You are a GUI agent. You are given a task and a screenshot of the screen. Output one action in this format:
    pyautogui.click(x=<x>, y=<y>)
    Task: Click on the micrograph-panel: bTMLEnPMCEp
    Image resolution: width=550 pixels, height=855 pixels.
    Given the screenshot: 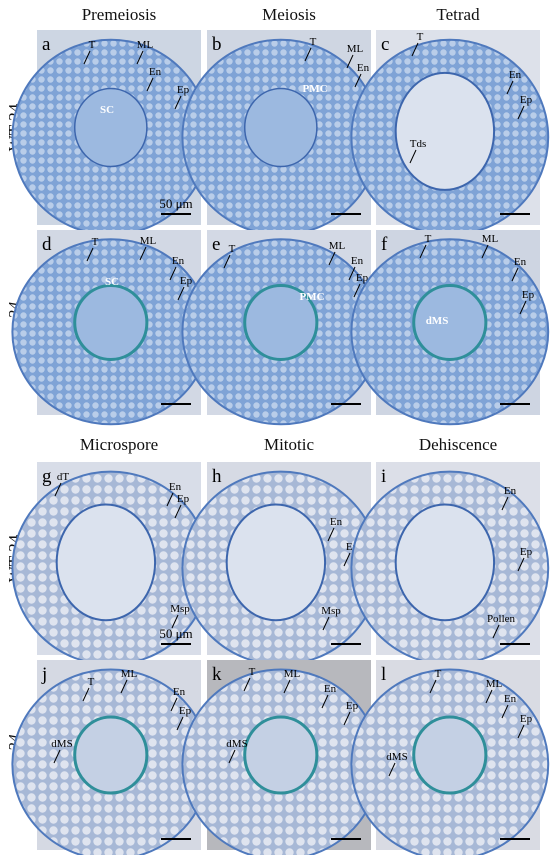 What is the action you would take?
    pyautogui.click(x=281, y=133)
    